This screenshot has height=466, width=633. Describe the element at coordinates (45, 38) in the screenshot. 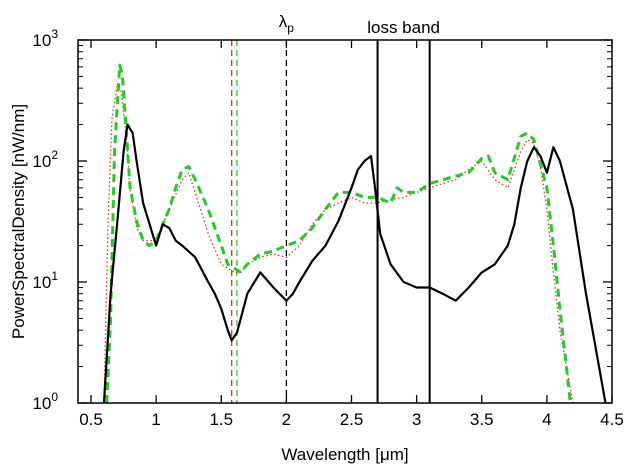

I see `y-tick-label: 10³` at that location.